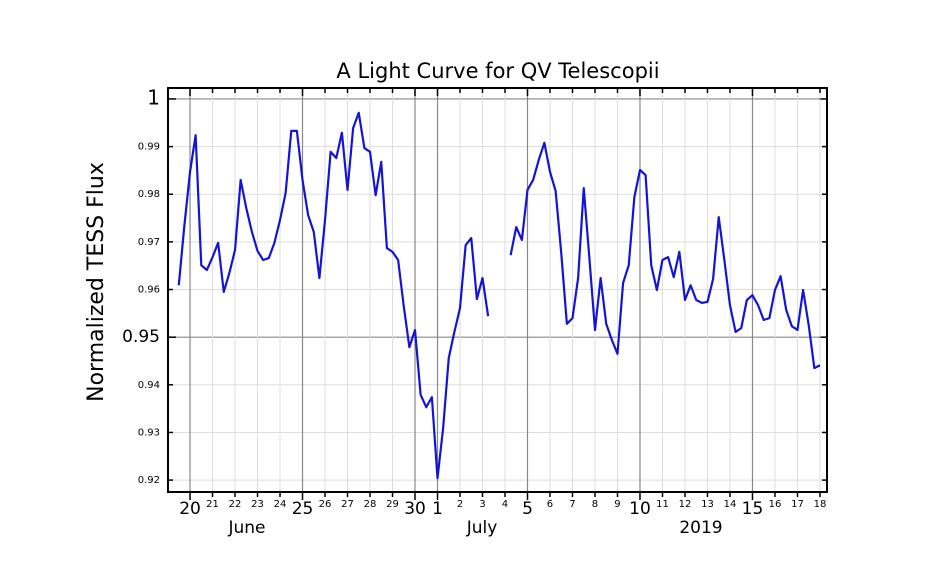  Describe the element at coordinates (550, 504) in the screenshot. I see `x-tick-label: 6` at that location.